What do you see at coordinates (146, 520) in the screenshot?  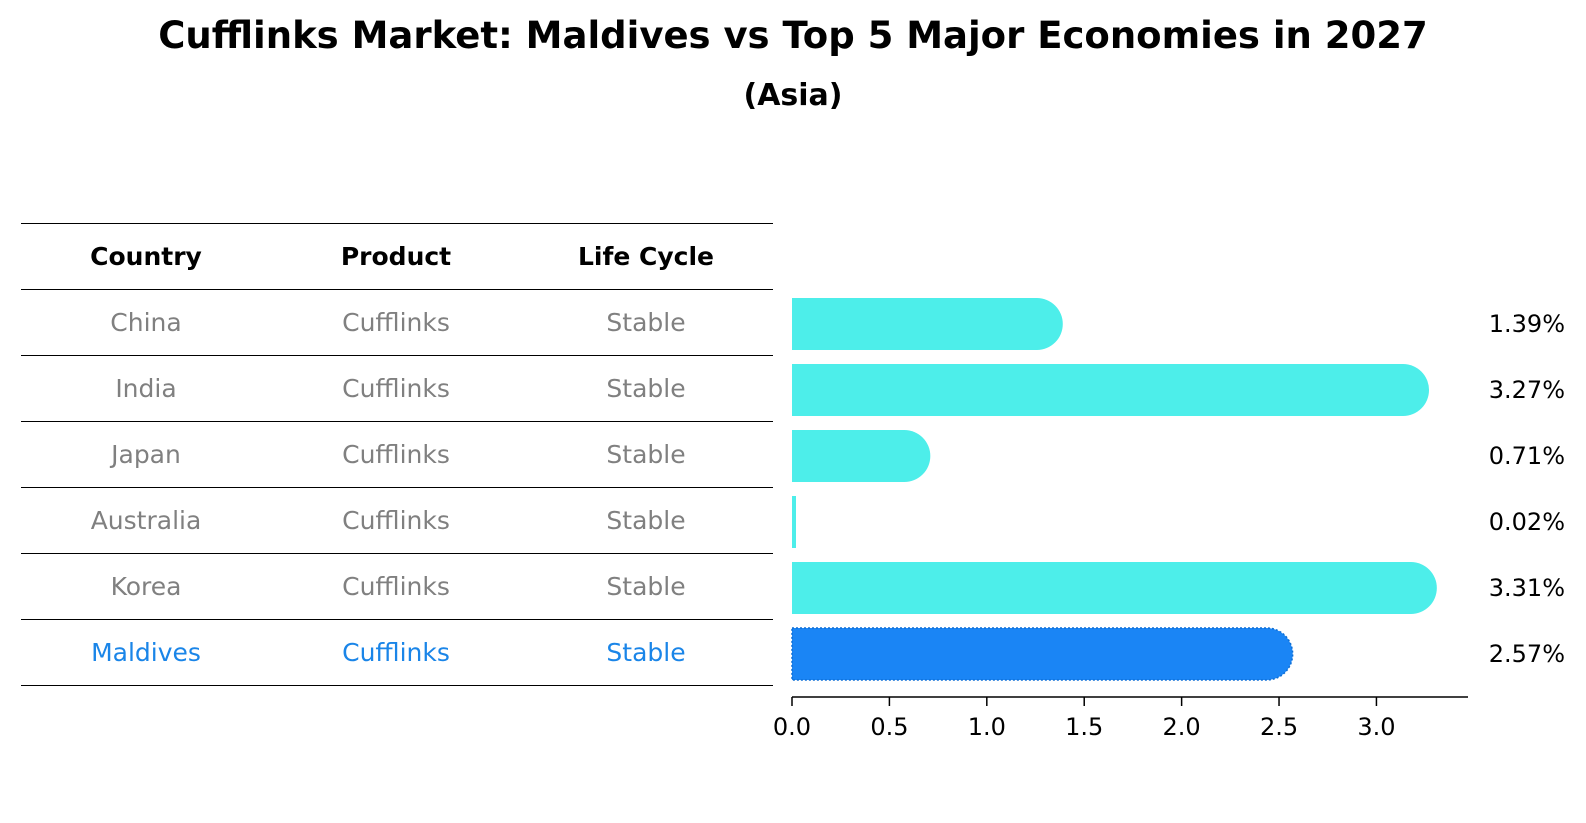 I see `country-cell: Australia` at bounding box center [146, 520].